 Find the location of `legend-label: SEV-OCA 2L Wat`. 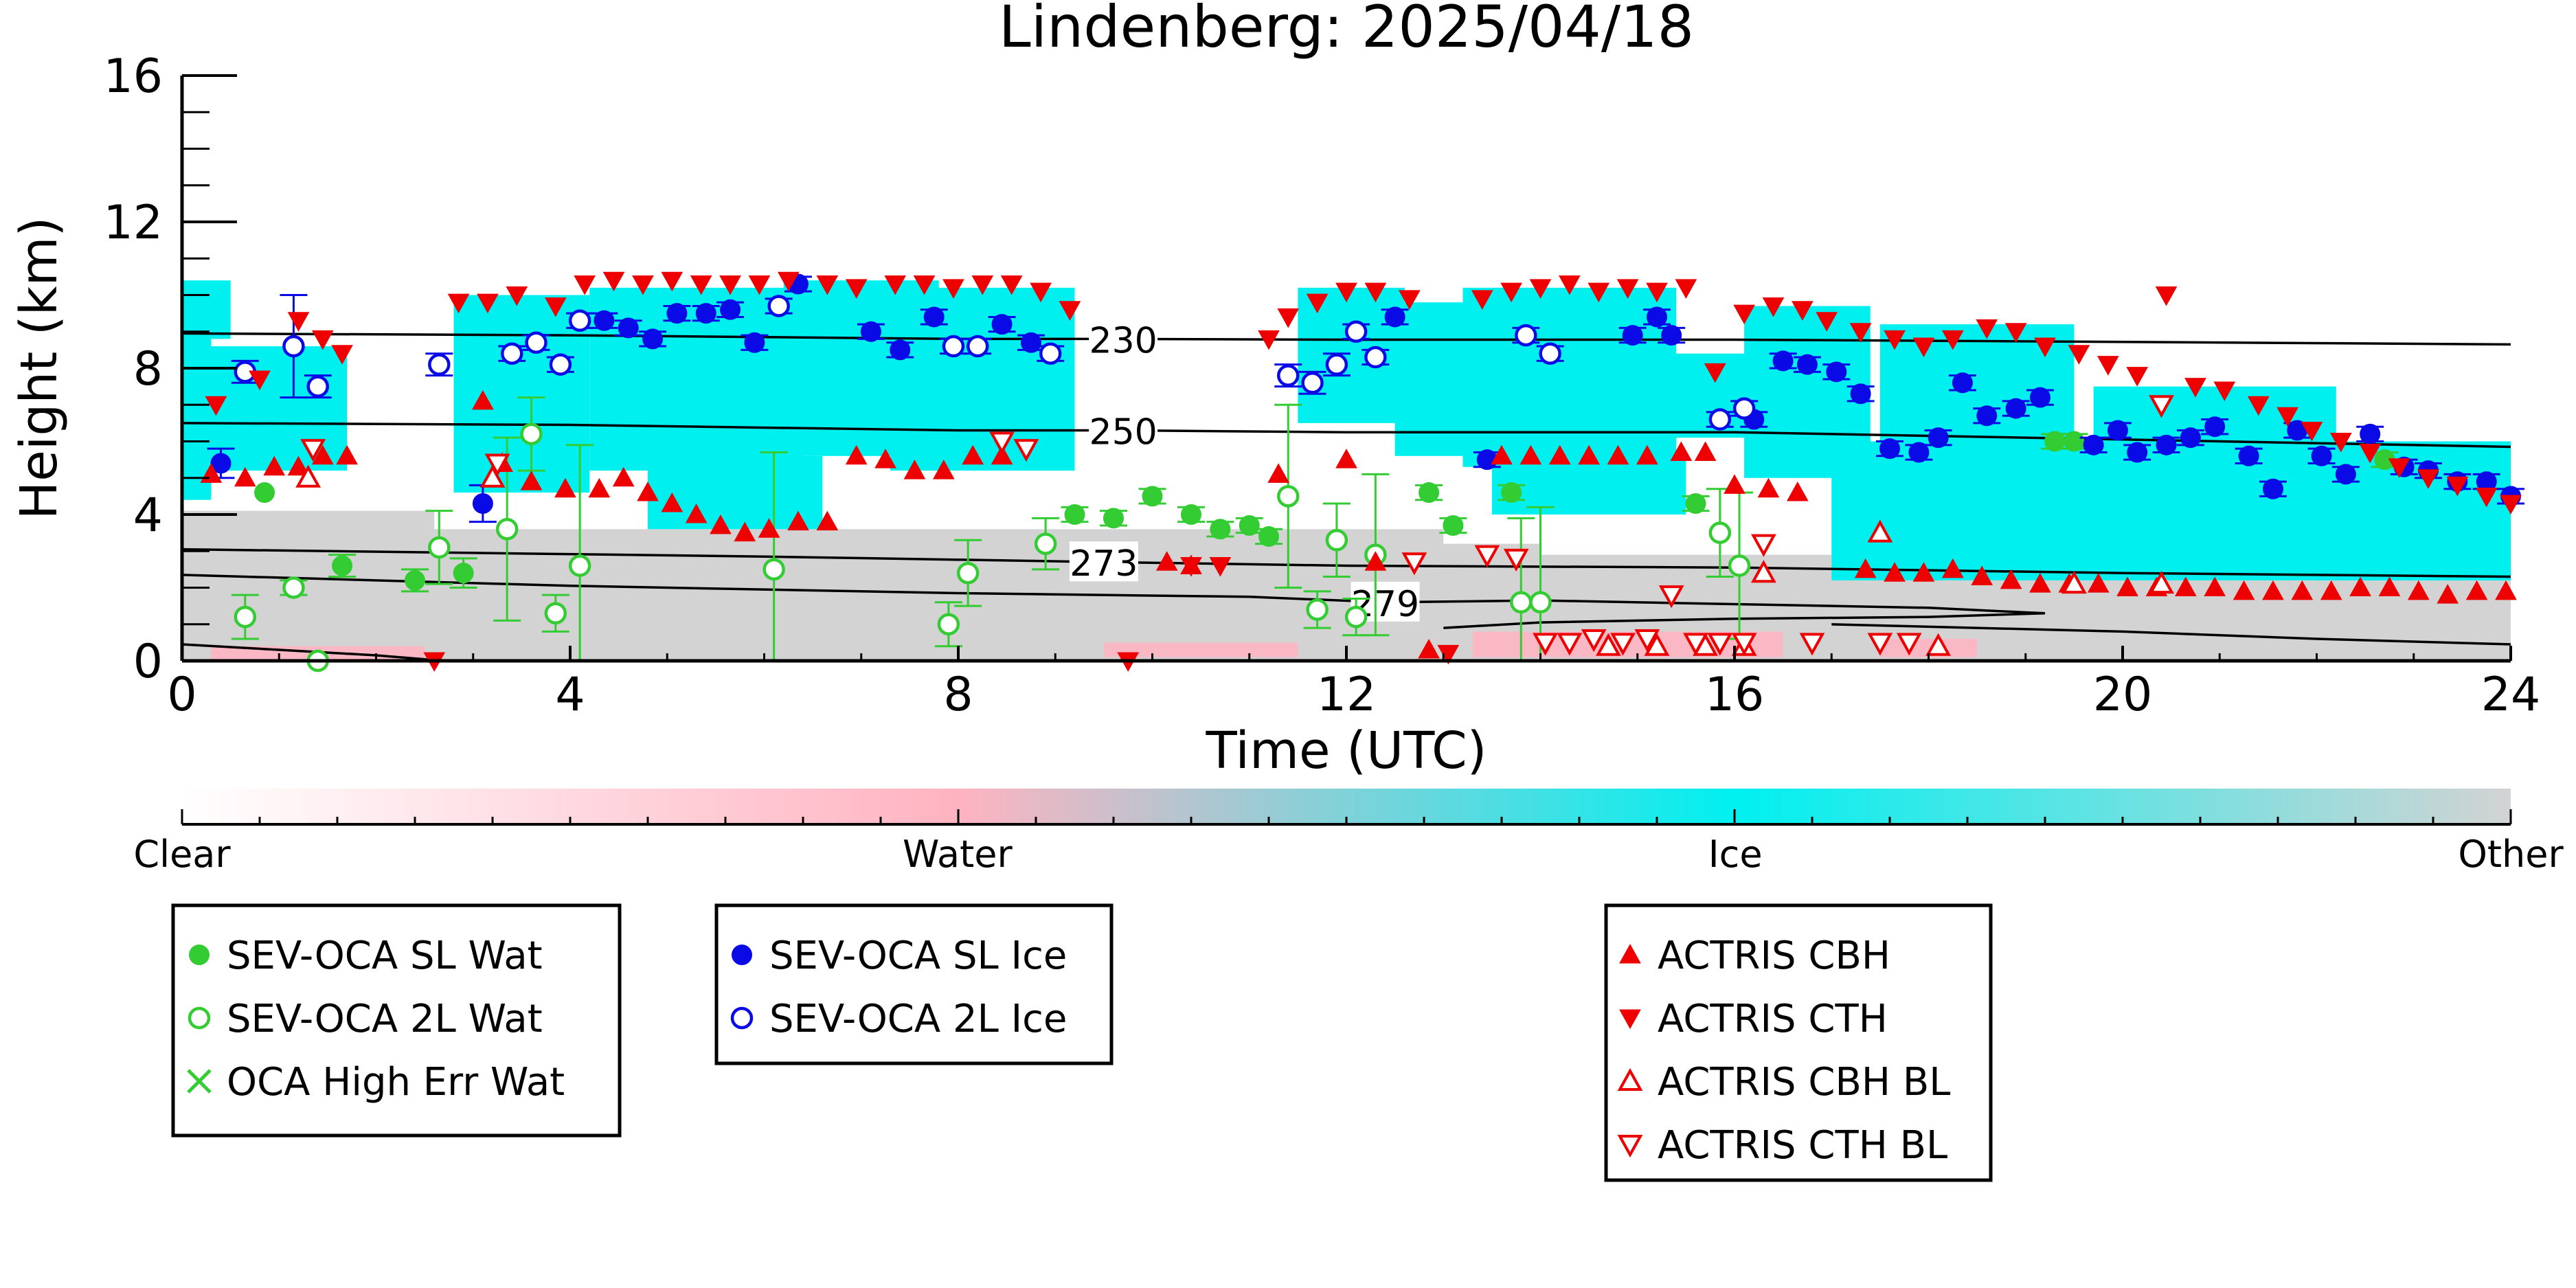

legend-label: SEV-OCA 2L Wat is located at coordinates (385, 1019).